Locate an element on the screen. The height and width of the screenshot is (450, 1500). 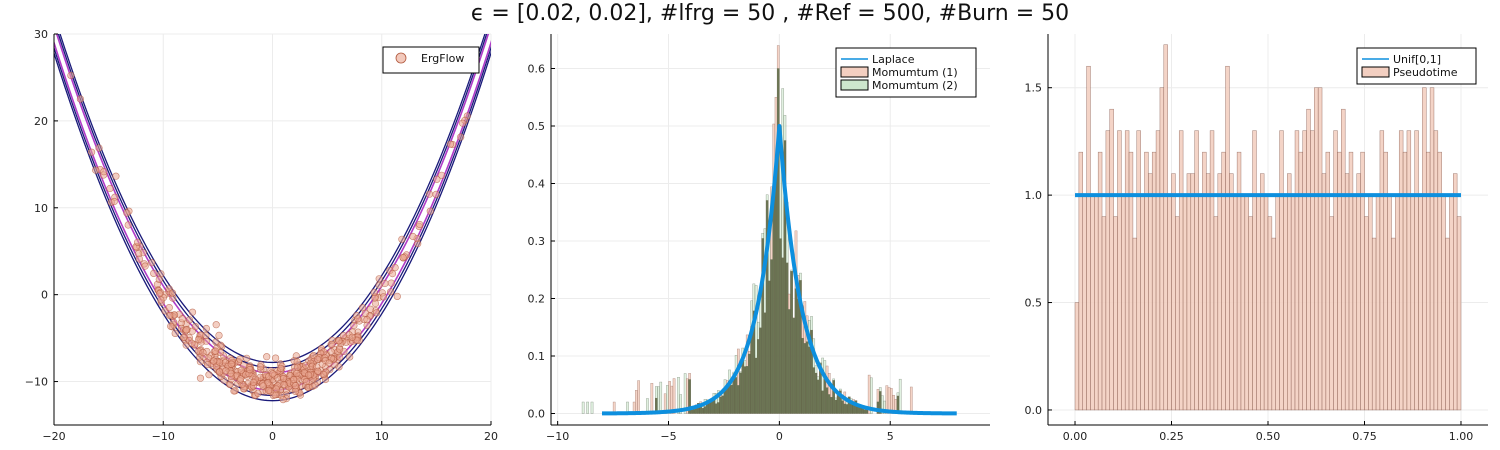
legend-label: Laplace is located at coordinates (893, 59).